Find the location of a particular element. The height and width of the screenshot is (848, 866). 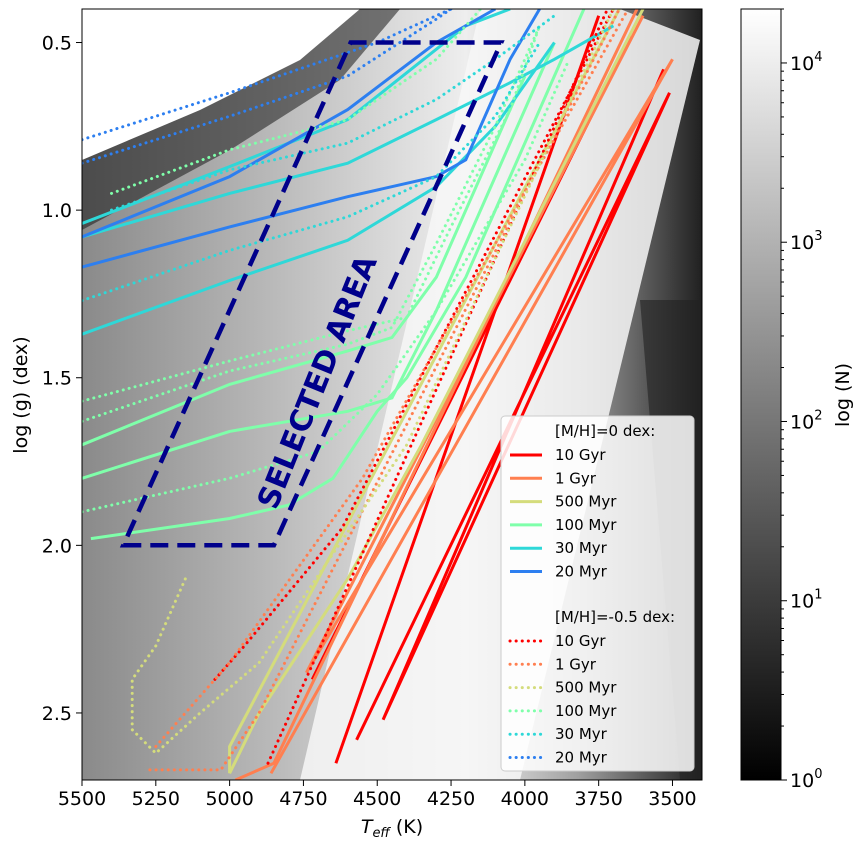

y-tick-label: 2.5 is located at coordinates (57, 714).